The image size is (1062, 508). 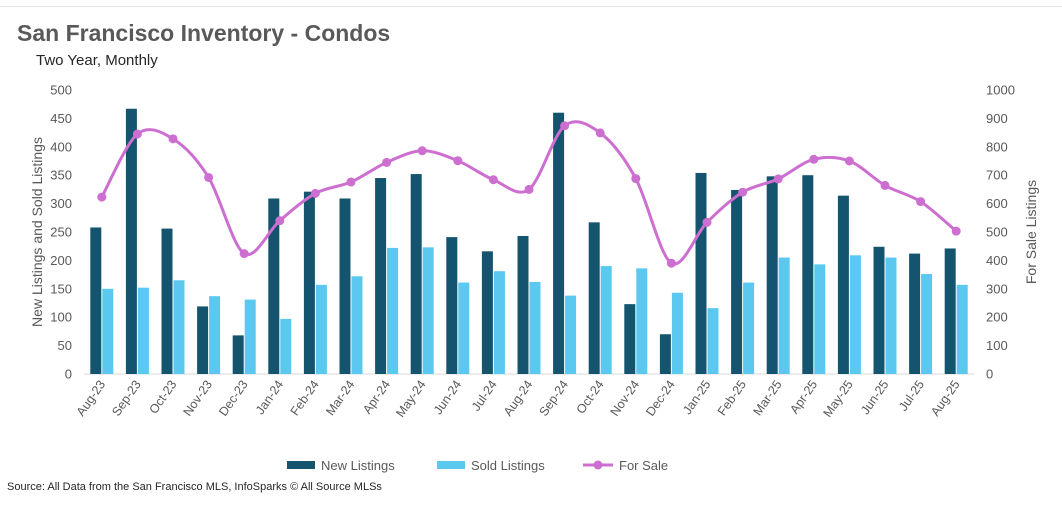 What do you see at coordinates (997, 175) in the screenshot?
I see `right-tick-label: 700` at bounding box center [997, 175].